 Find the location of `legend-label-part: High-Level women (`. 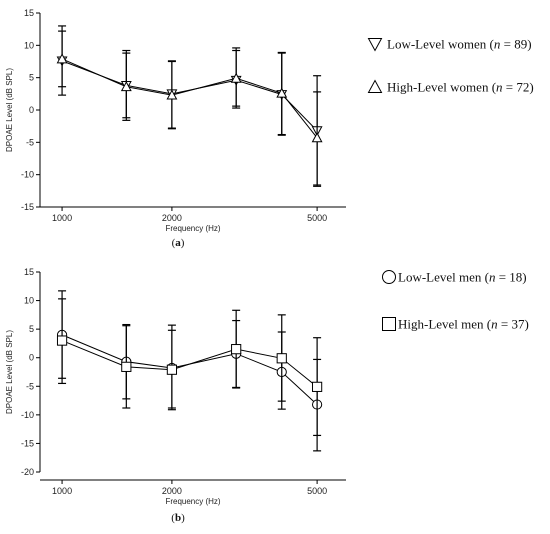

legend-label-part: High-Level women ( is located at coordinates (441, 87).